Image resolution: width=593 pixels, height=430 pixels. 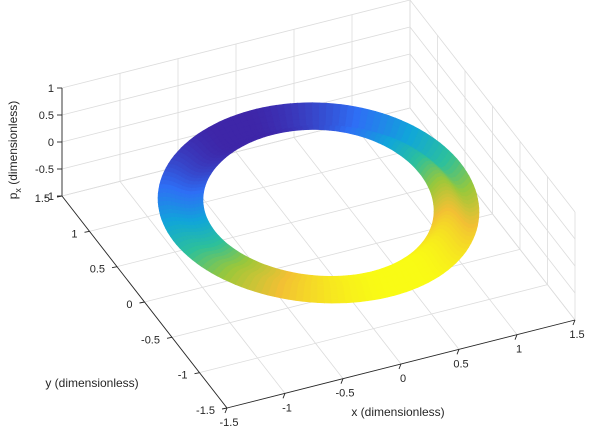 I want to click on z-tick-label: 0, so click(x=51, y=143).